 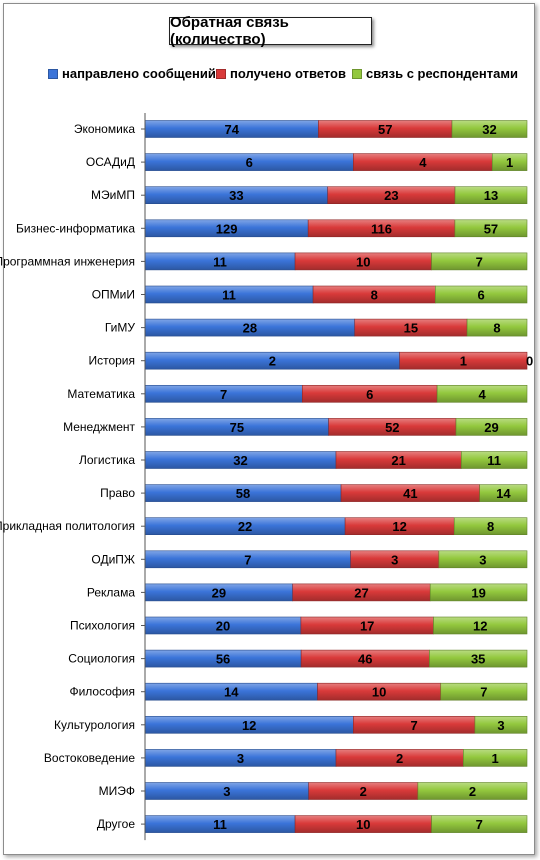 I want to click on data-label-contact: 35, so click(x=478, y=659).